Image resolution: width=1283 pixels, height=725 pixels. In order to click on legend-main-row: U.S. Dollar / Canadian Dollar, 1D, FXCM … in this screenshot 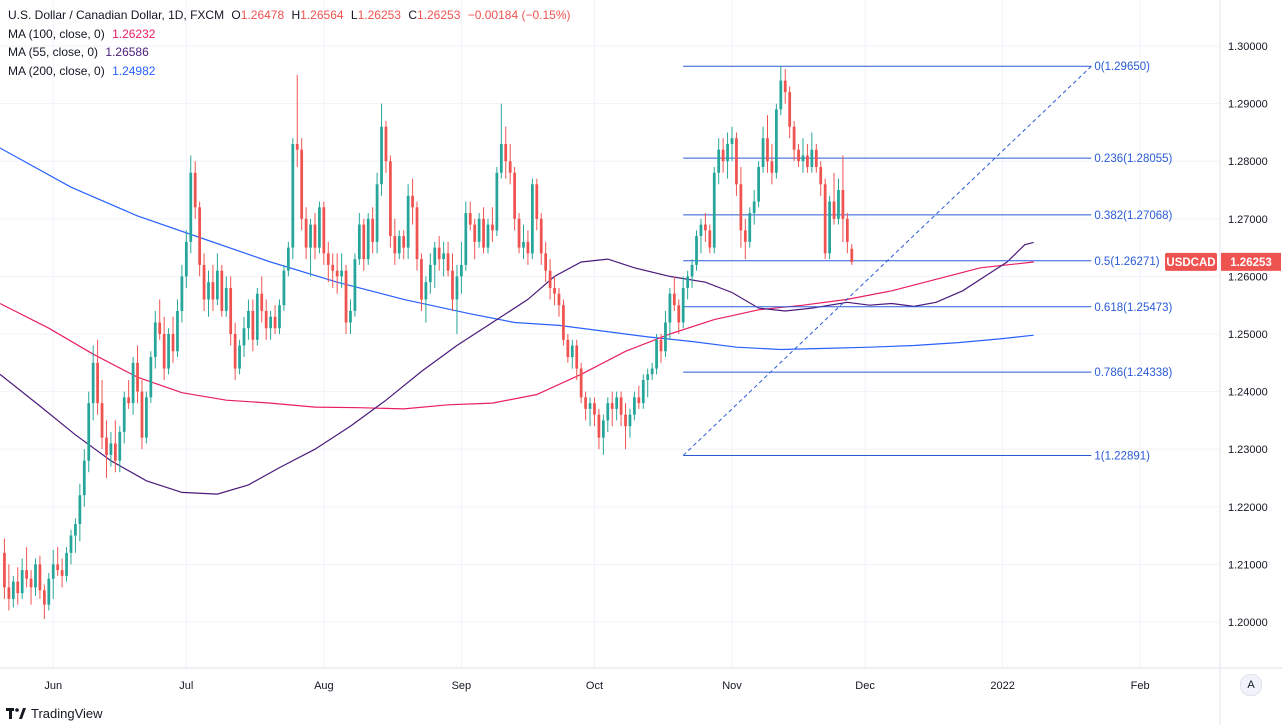, I will do `click(289, 15)`.